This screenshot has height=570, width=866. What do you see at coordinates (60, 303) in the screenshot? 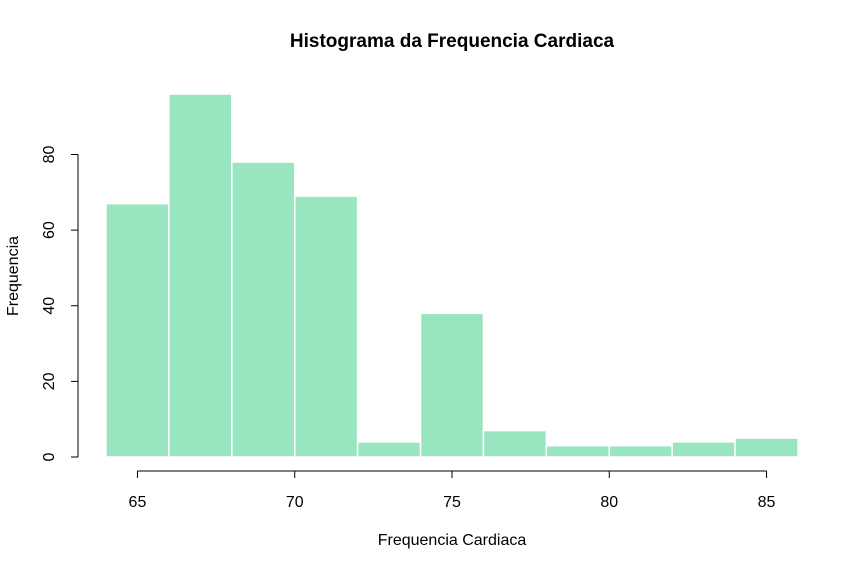
I see `y-axis: 0 20 40 60 80` at bounding box center [60, 303].